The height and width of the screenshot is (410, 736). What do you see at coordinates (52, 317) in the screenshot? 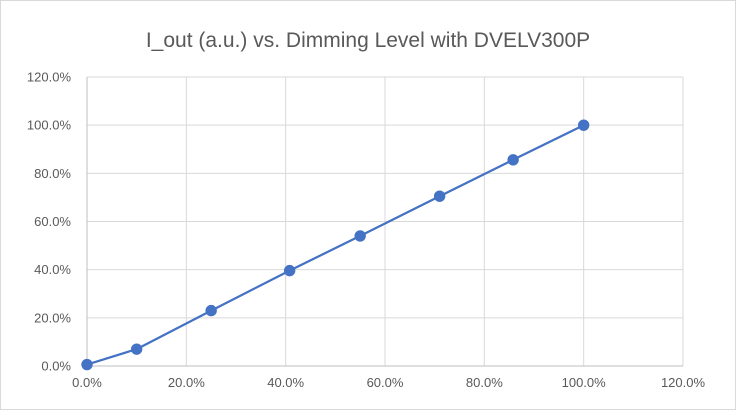
I see `y-tick-label: 20.0%` at bounding box center [52, 317].